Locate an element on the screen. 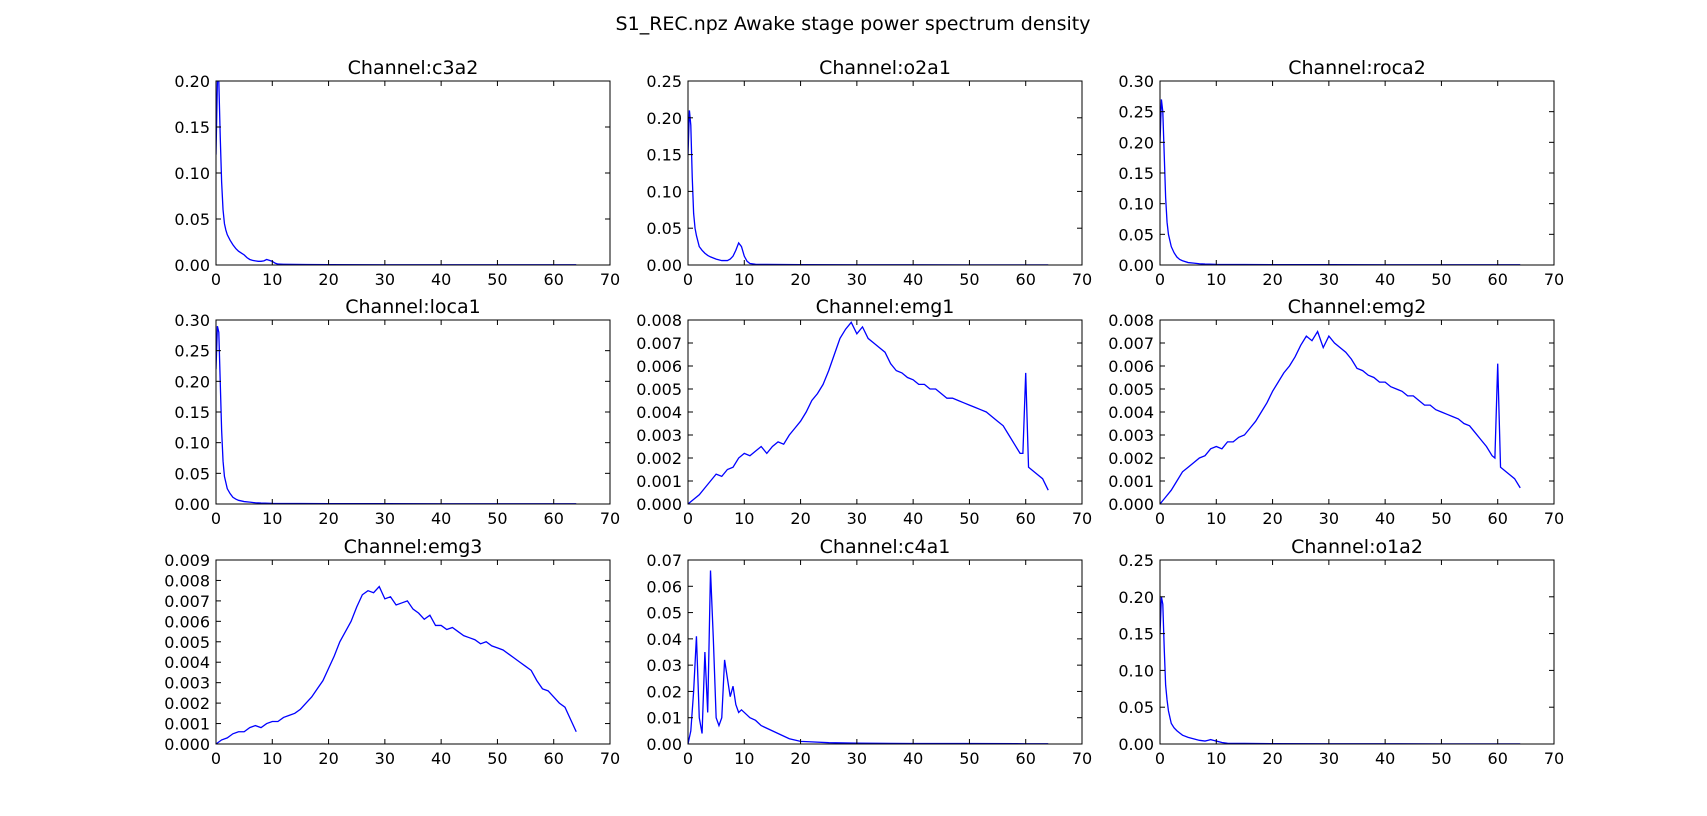 The height and width of the screenshot is (816, 1707). y-tick-label: 0.01 is located at coordinates (664, 718).